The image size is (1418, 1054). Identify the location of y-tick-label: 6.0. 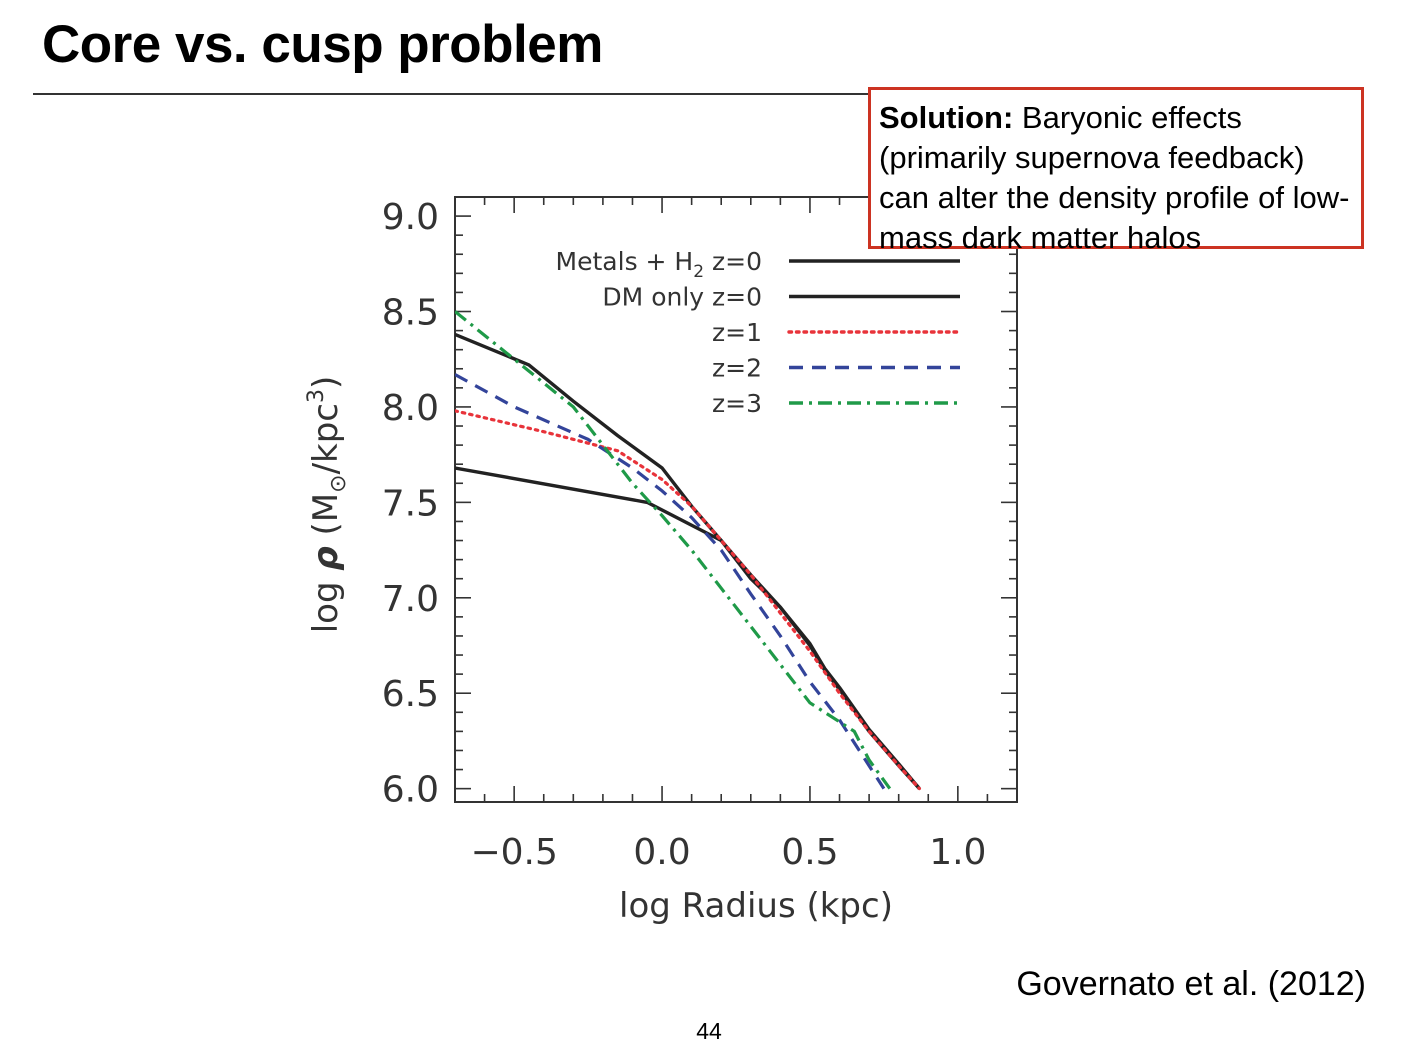
(410, 790).